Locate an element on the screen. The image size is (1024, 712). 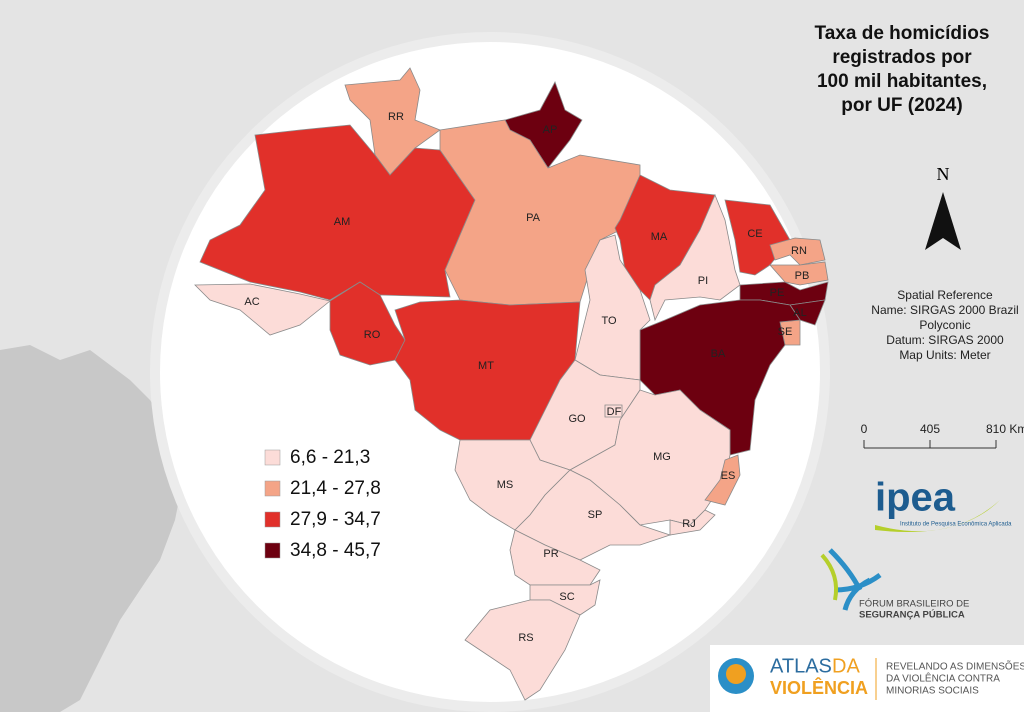
state-label: GO is located at coordinates (577, 419).